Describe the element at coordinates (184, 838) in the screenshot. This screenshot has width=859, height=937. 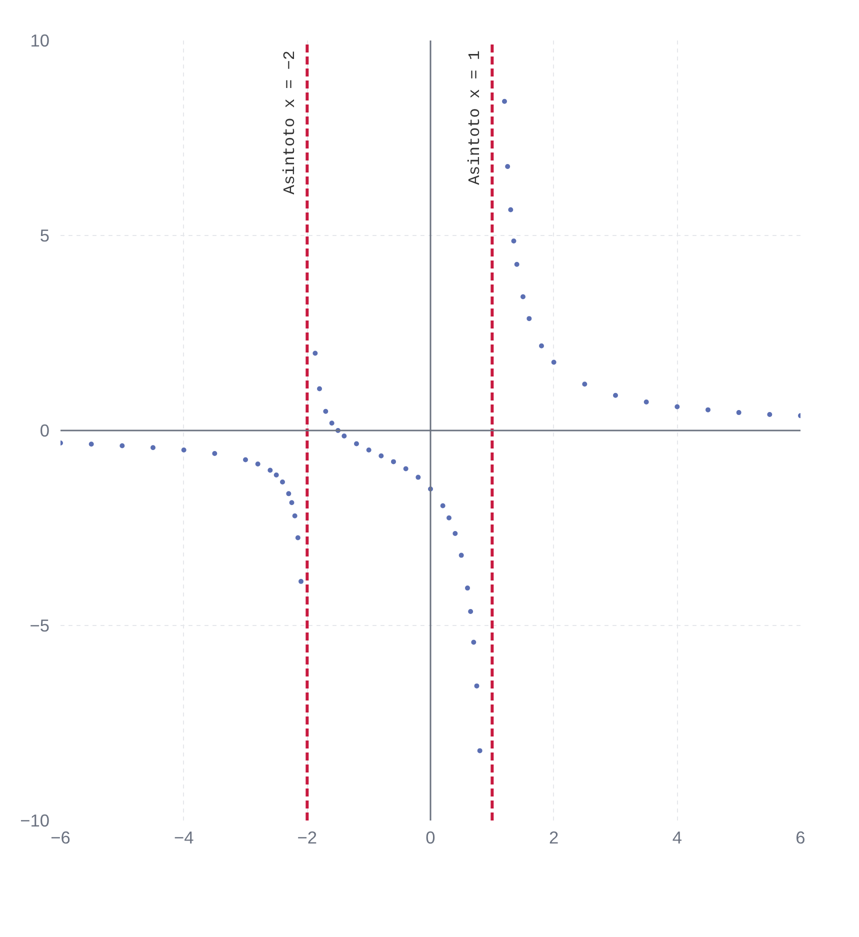
I see `x-tick-label: −4` at that location.